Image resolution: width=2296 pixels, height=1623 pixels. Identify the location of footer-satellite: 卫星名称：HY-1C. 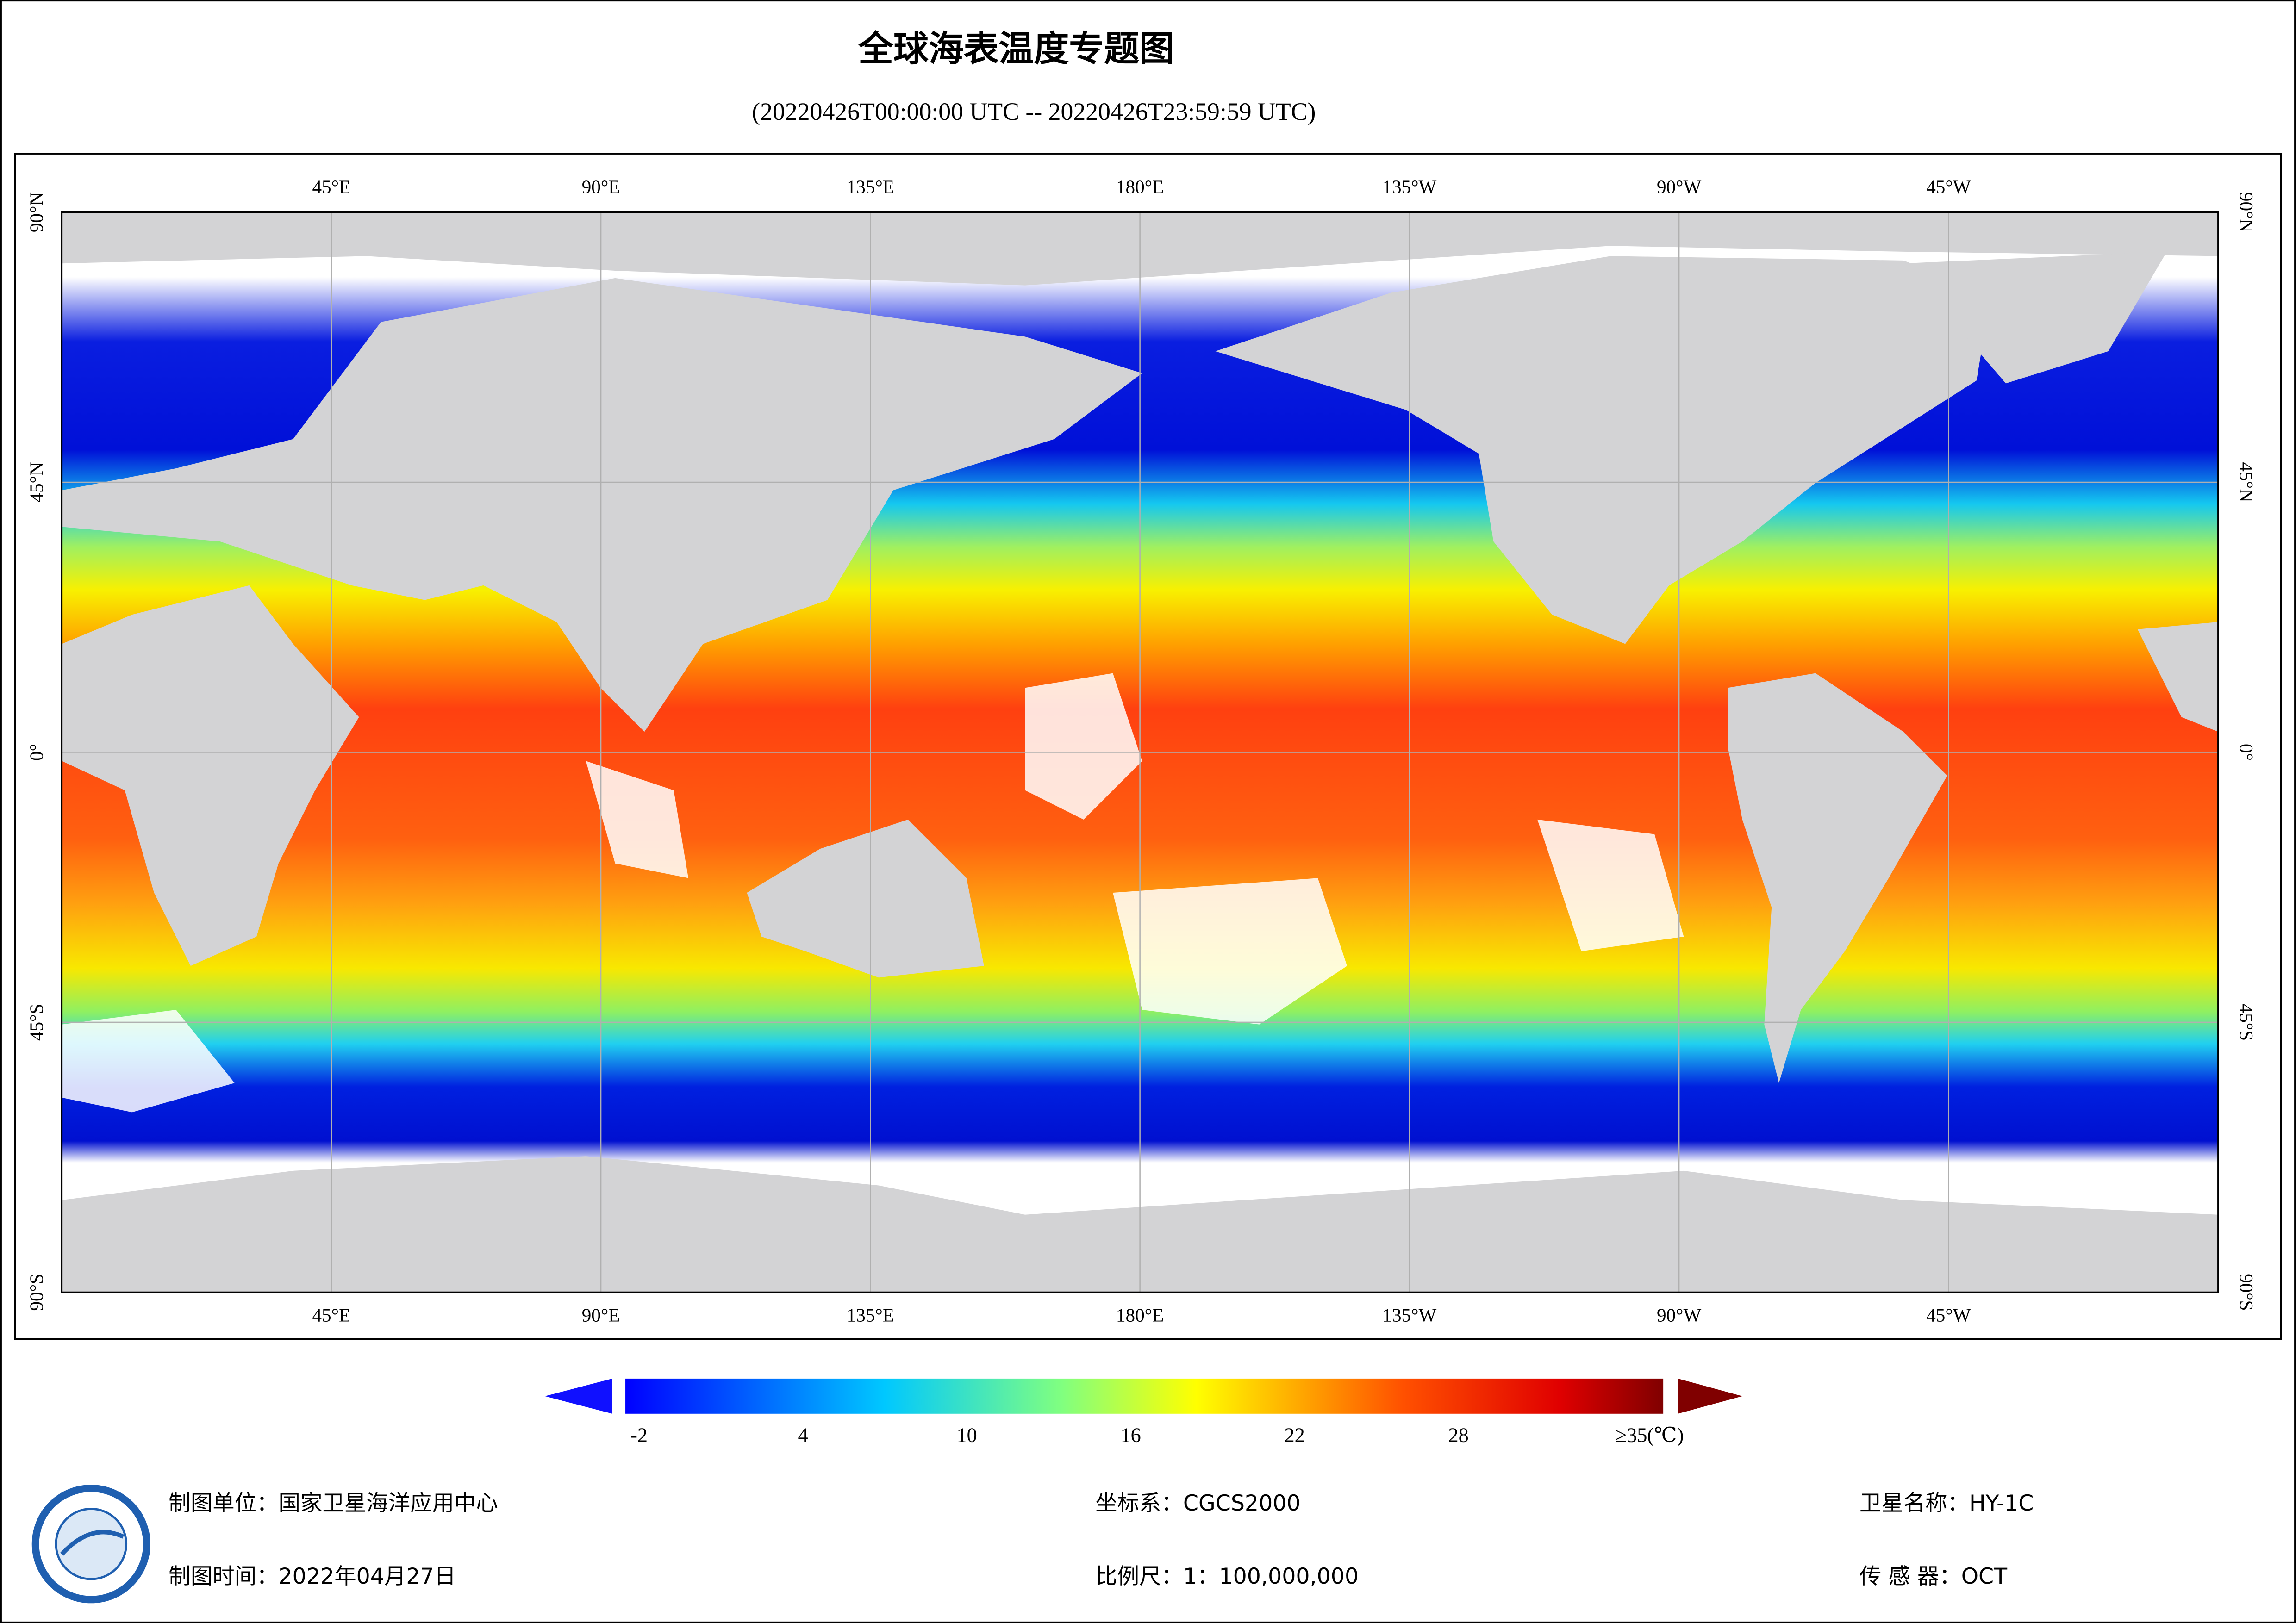
(1946, 1503).